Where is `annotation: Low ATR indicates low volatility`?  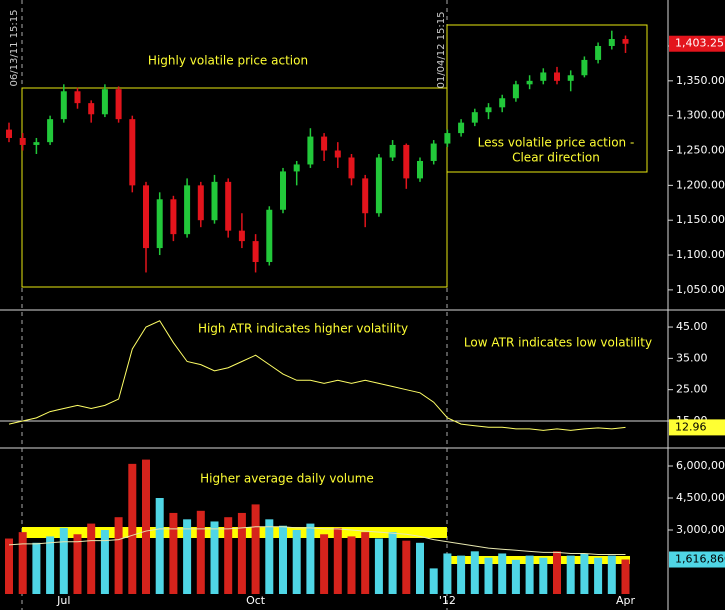 annotation: Low ATR indicates low volatility is located at coordinates (558, 343).